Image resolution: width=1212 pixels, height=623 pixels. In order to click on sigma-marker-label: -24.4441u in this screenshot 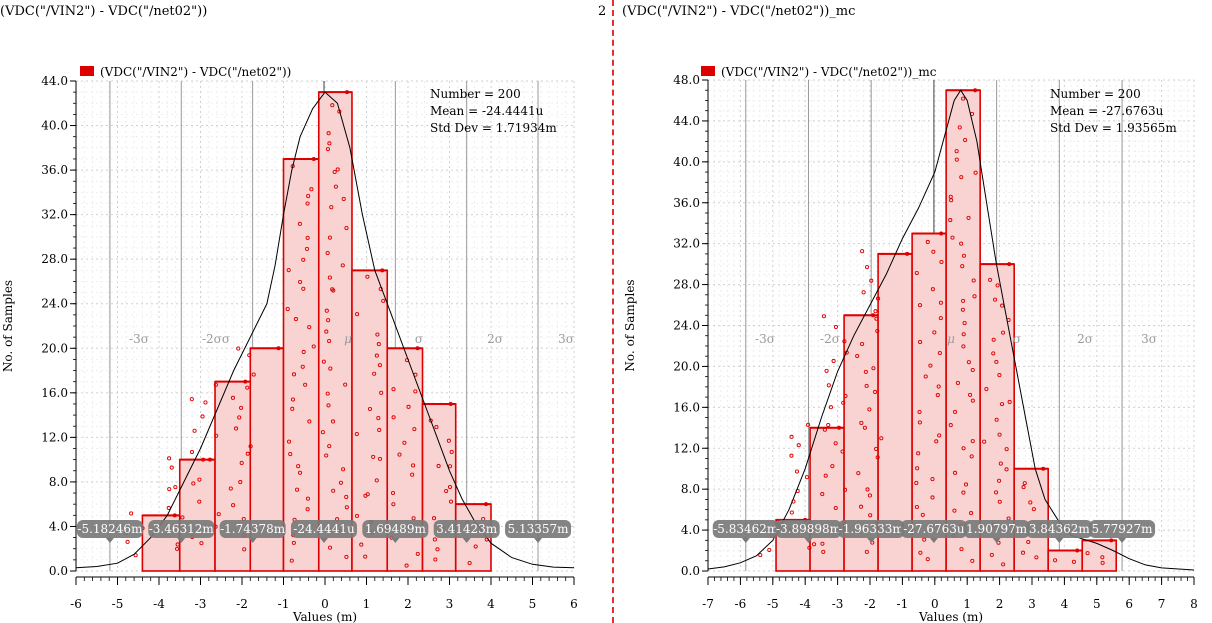, I will do `click(324, 529)`.